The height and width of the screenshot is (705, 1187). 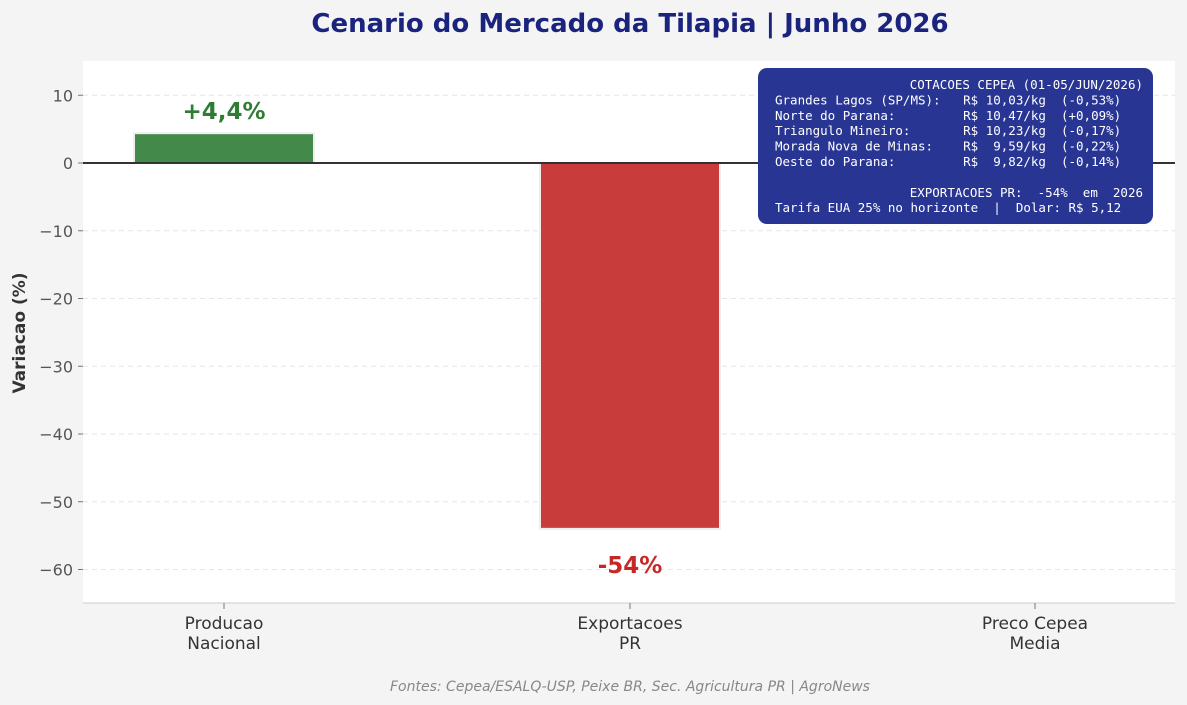 I want to click on y-axis: 10 0 −10 −20 −30 −40 −50 −60, so click(x=61, y=333).